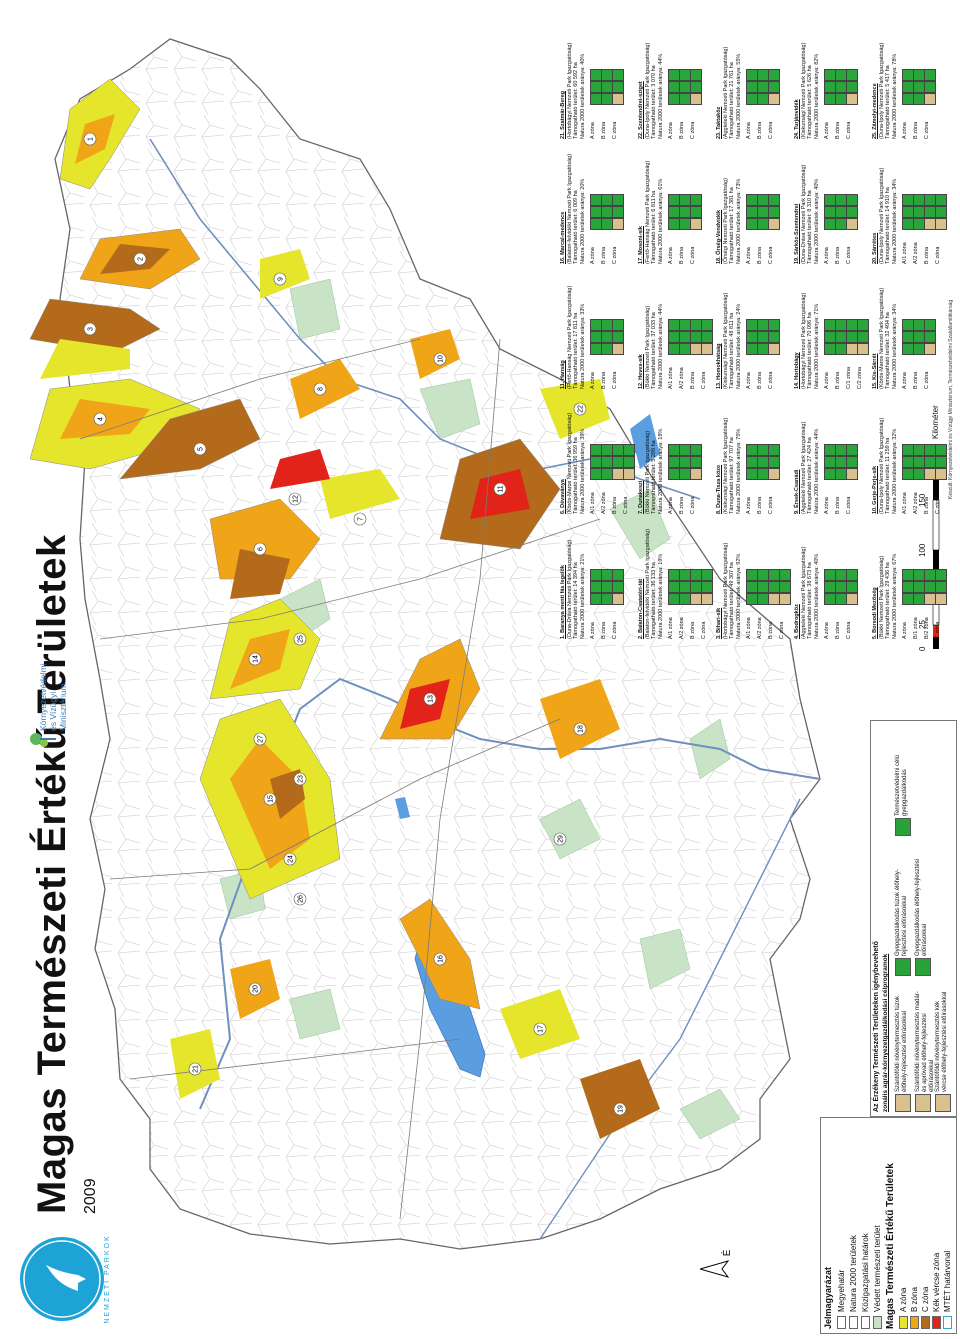 This screenshot has height=1339, width=960. Describe the element at coordinates (916, 628) in the screenshot. I see `zone-label: B/1 zóna` at that location.